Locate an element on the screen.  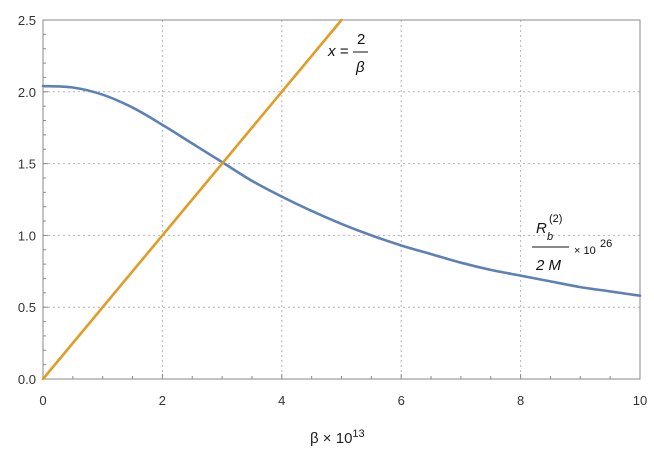
y-tick-label: 1.5 is located at coordinates (27, 164).